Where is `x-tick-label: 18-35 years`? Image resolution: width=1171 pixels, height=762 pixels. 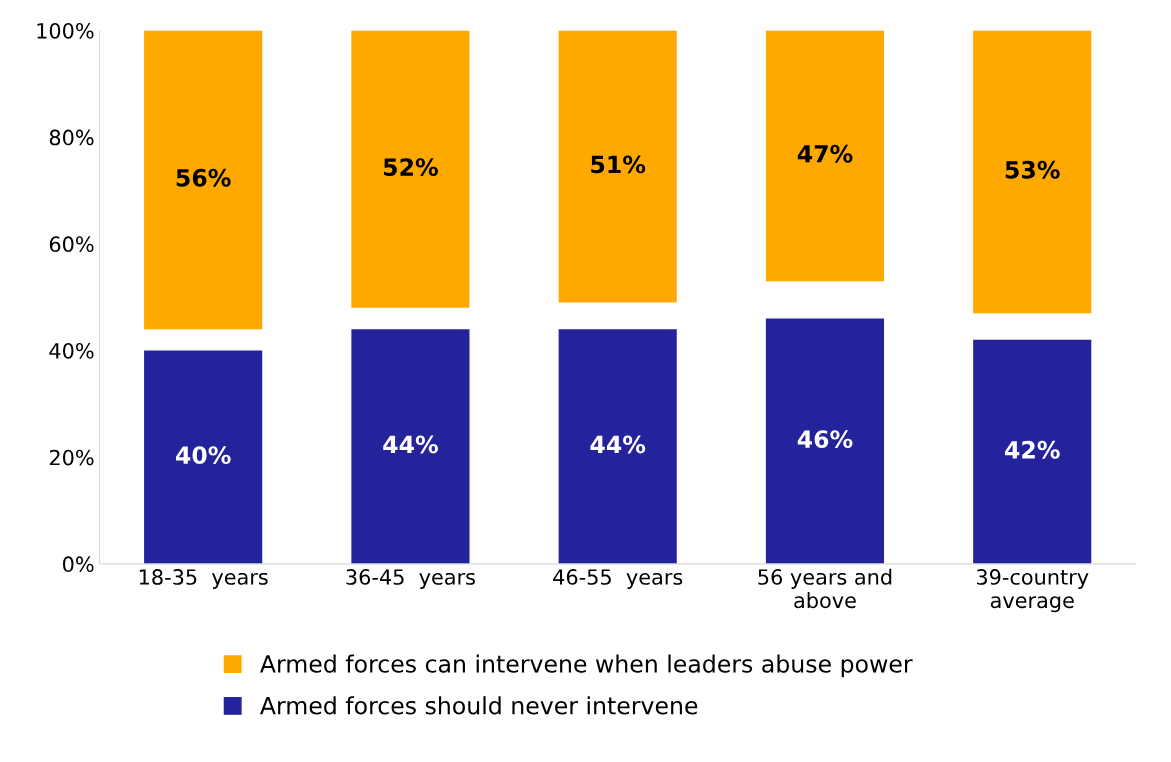
x-tick-label: 18-35 years is located at coordinates (203, 579).